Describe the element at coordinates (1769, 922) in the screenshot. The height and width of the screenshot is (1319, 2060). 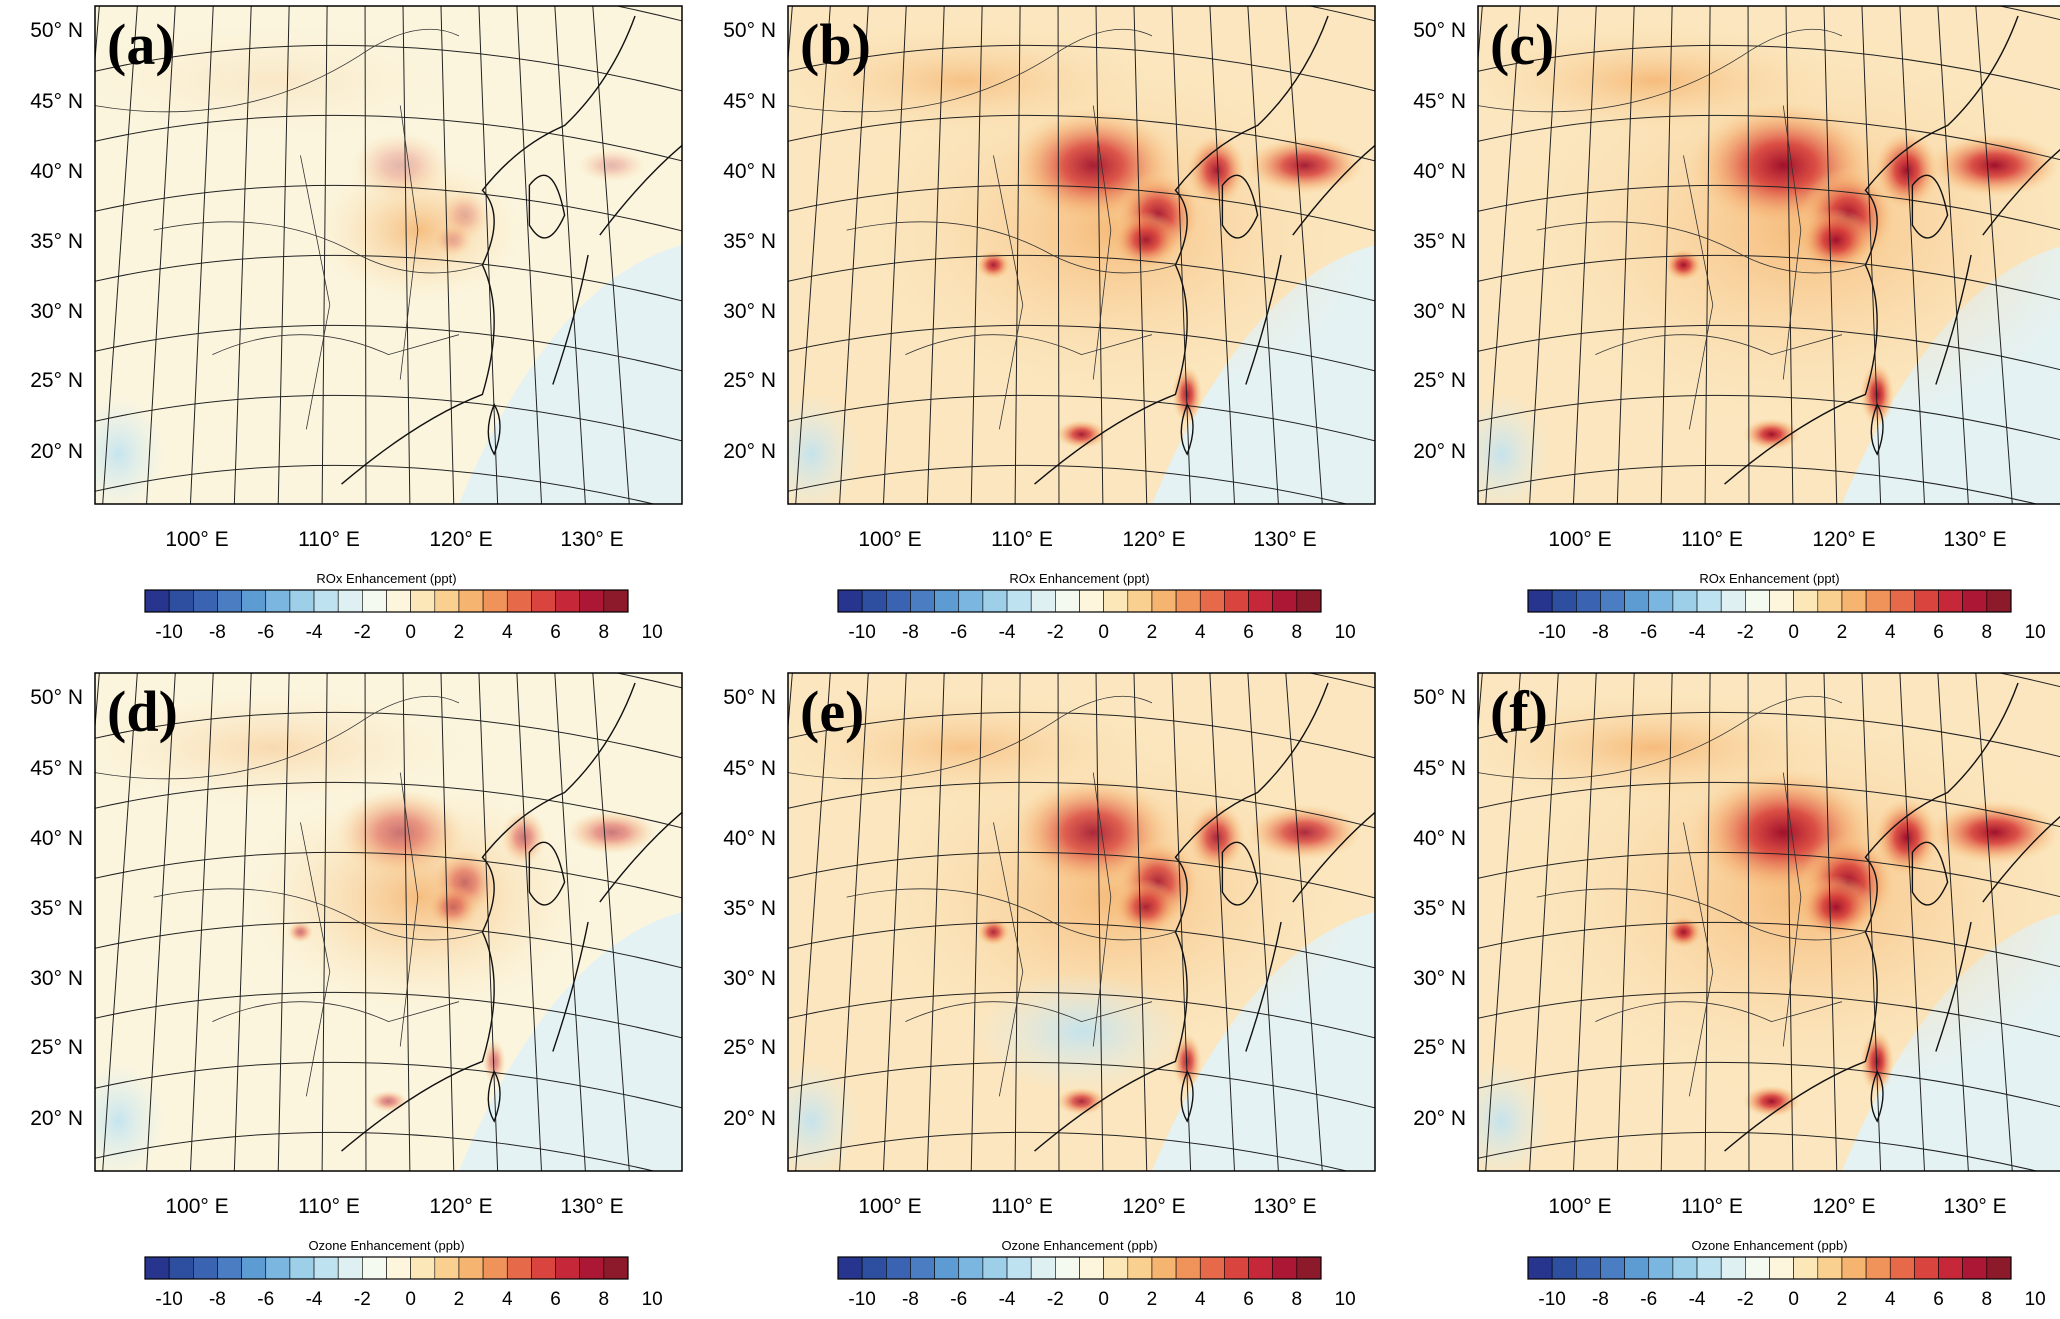
I see `map-field` at that location.